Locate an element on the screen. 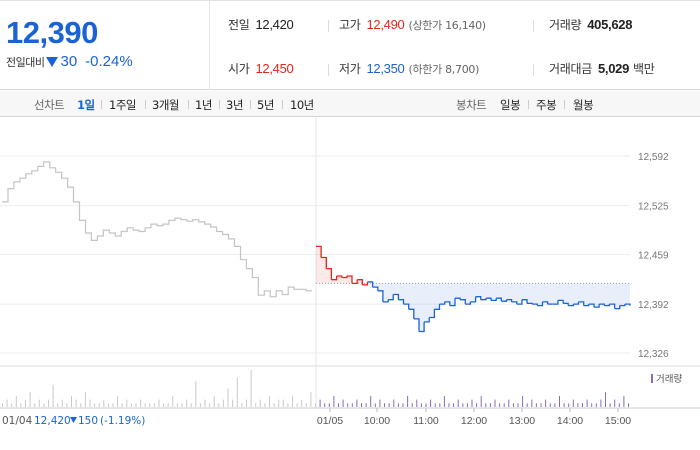 This screenshot has height=450, width=700. prev-day-summary: 01/04 12,420 150 (-1.19%) is located at coordinates (73, 421).